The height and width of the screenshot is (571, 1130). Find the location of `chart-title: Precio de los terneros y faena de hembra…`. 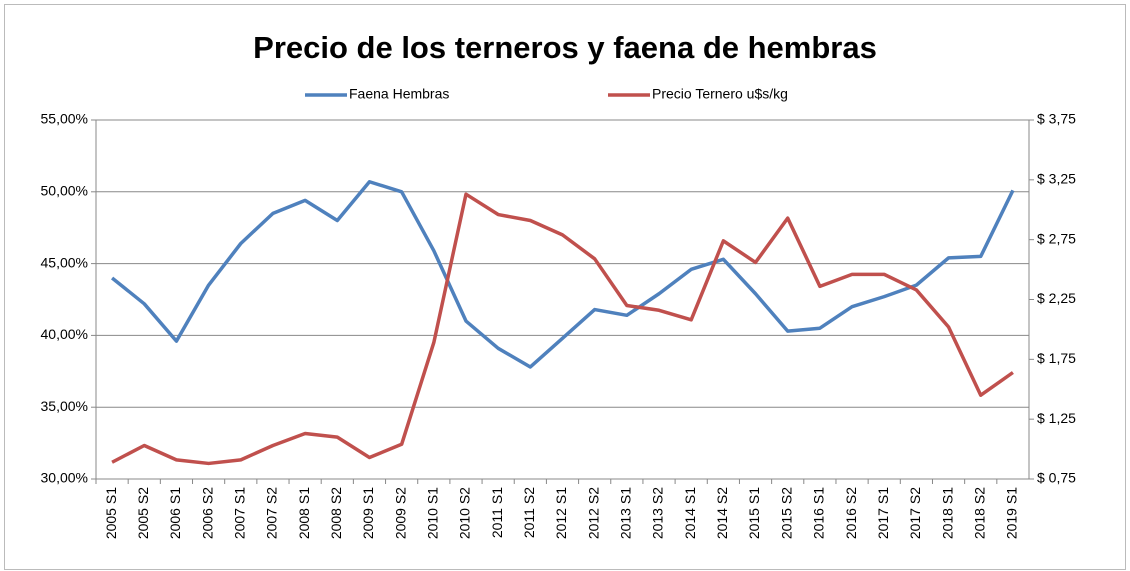

chart-title: Precio de los terneros y faena de hembra… is located at coordinates (565, 47).